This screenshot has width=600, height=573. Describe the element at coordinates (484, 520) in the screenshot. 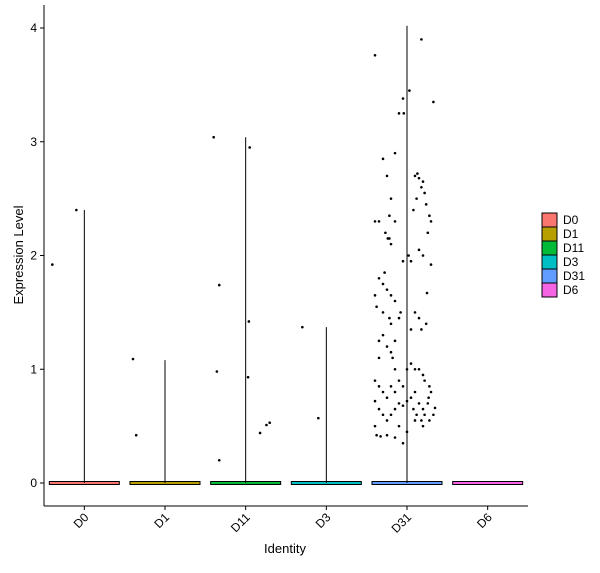

I see `x-tick-label: D6` at that location.